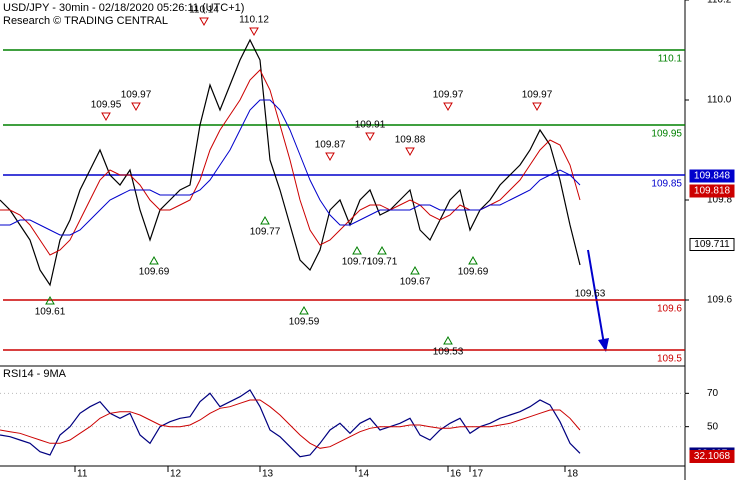  I want to click on annotation-label: 109.59, so click(304, 322).